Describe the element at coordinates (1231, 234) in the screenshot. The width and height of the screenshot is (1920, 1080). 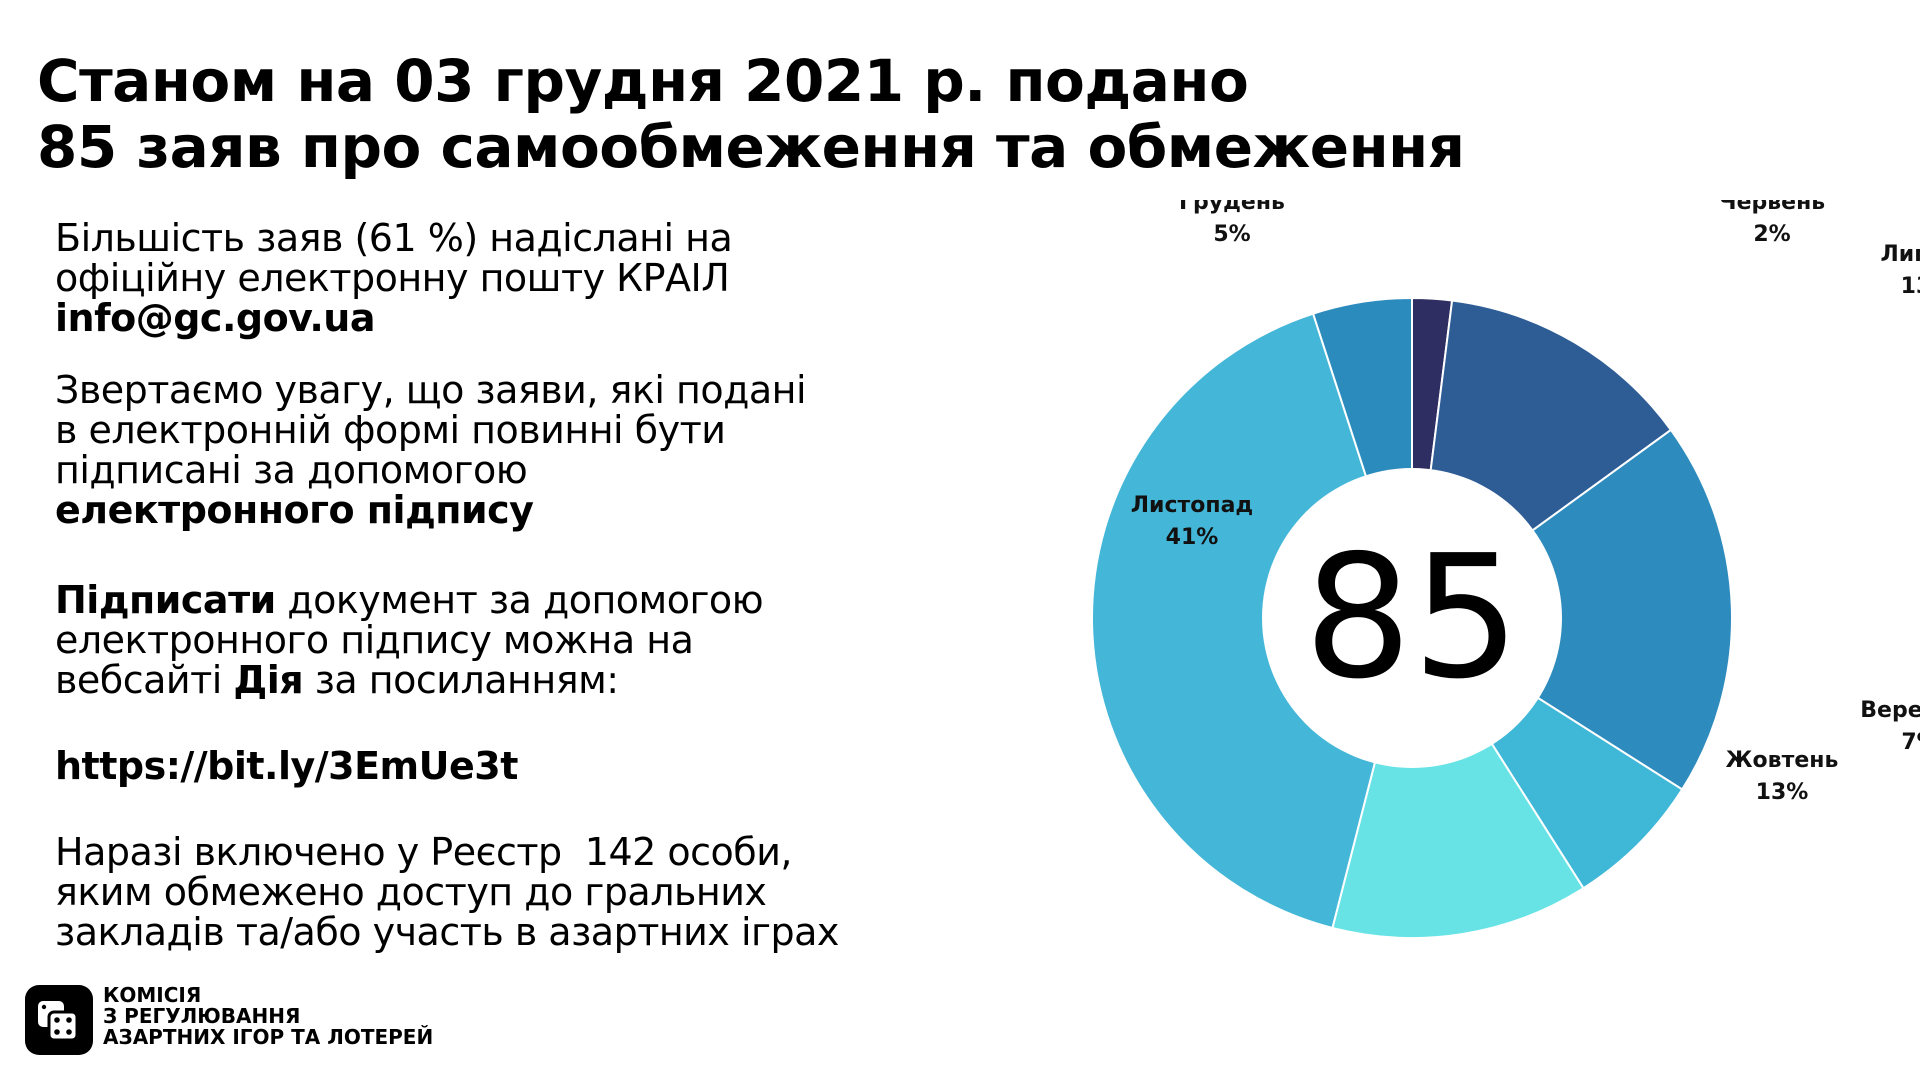
I see `slice-label-percent: 5%` at that location.